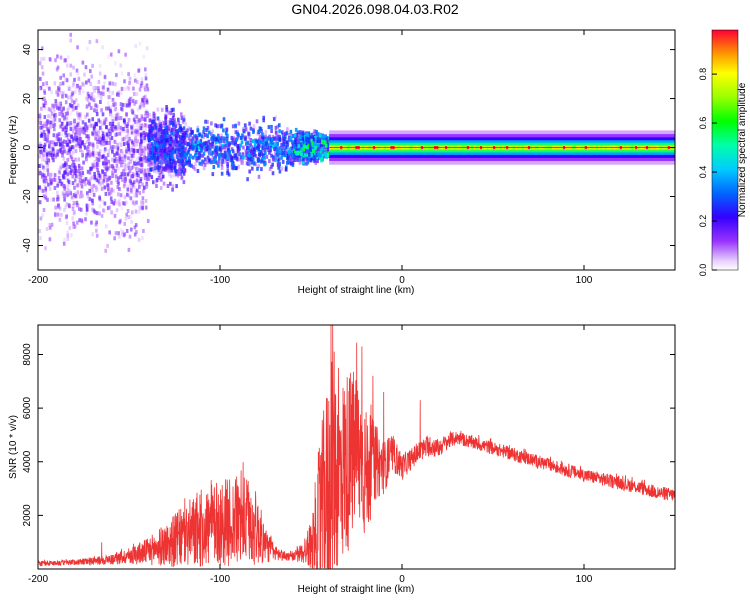  What do you see at coordinates (13, 150) in the screenshot?
I see `spectrogram-ylabel: Frequency (Hz)` at bounding box center [13, 150].